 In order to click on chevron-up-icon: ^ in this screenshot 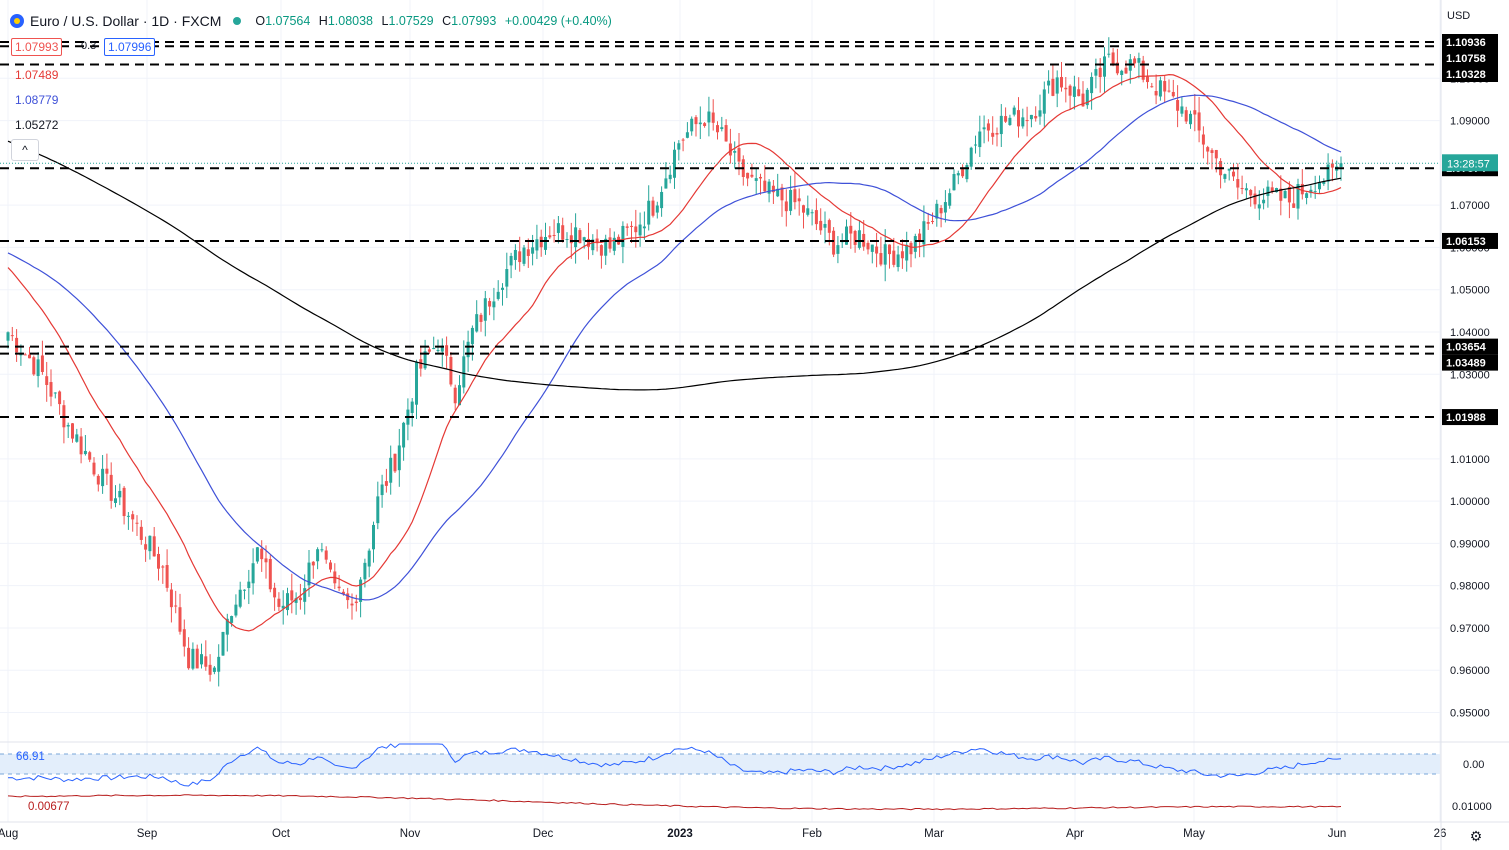, I will do `click(25, 150)`.